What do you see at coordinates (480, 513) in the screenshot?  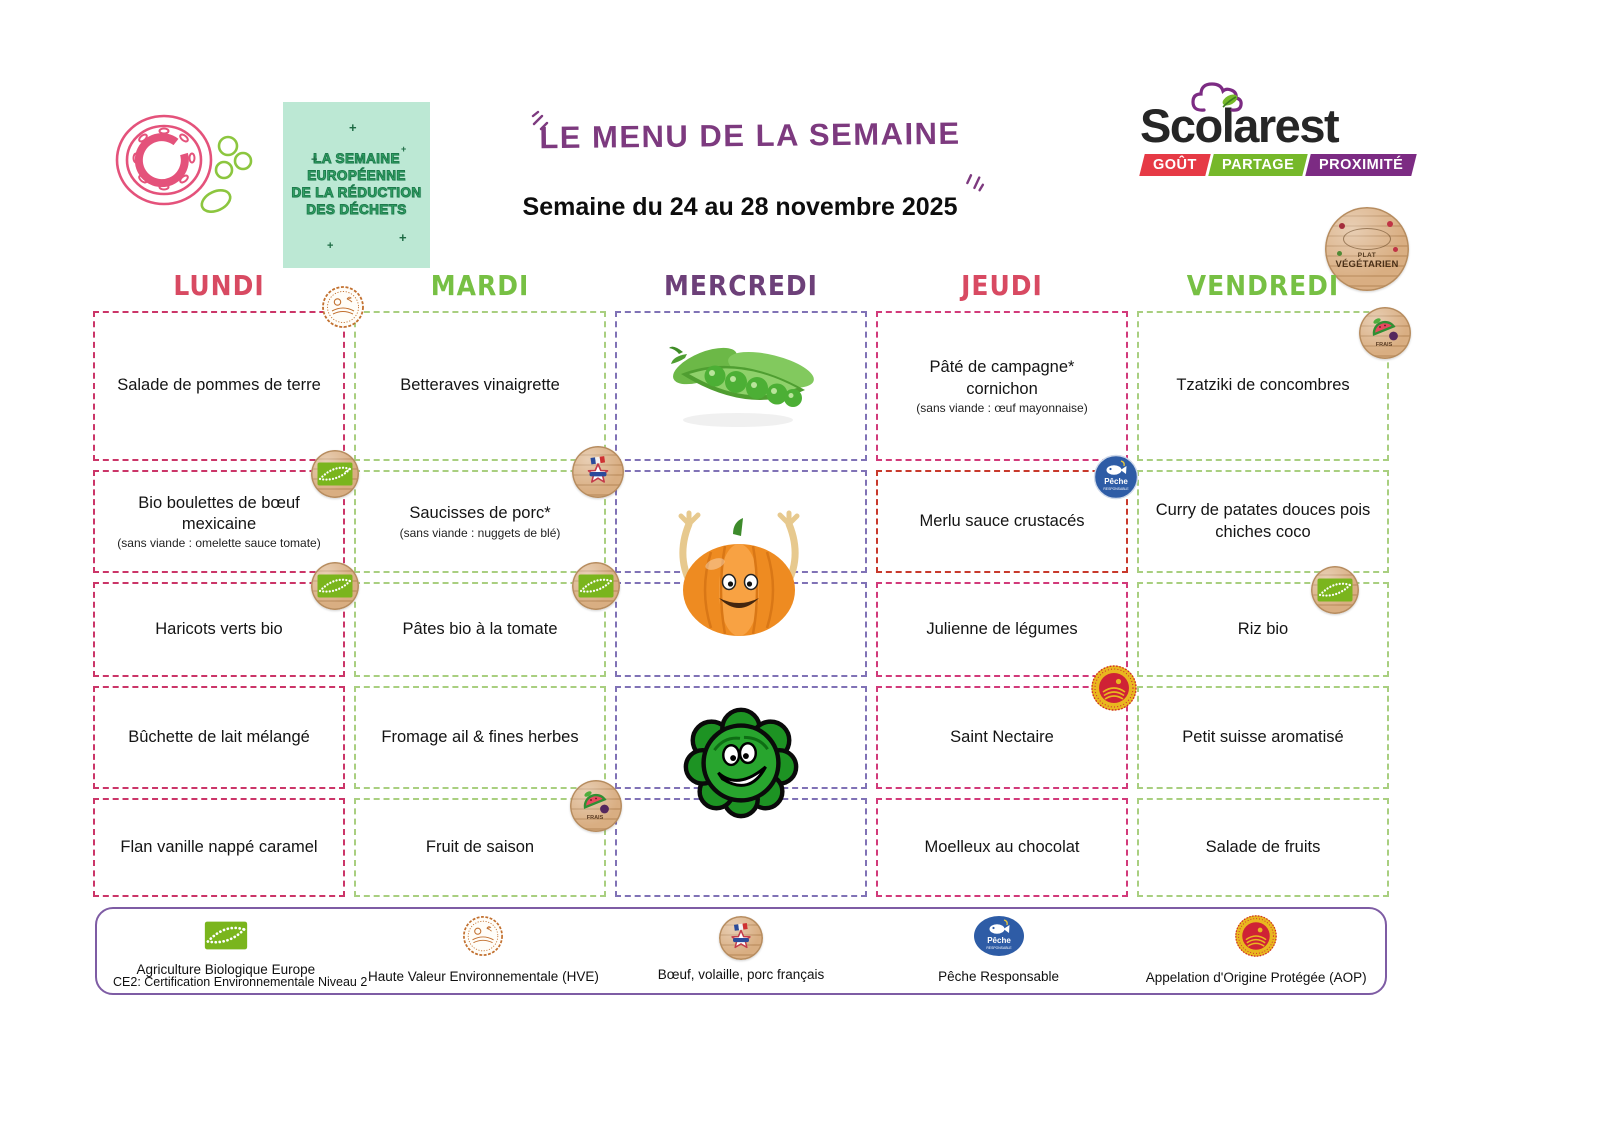 I see `dish-name: Saucisses de porc*` at bounding box center [480, 513].